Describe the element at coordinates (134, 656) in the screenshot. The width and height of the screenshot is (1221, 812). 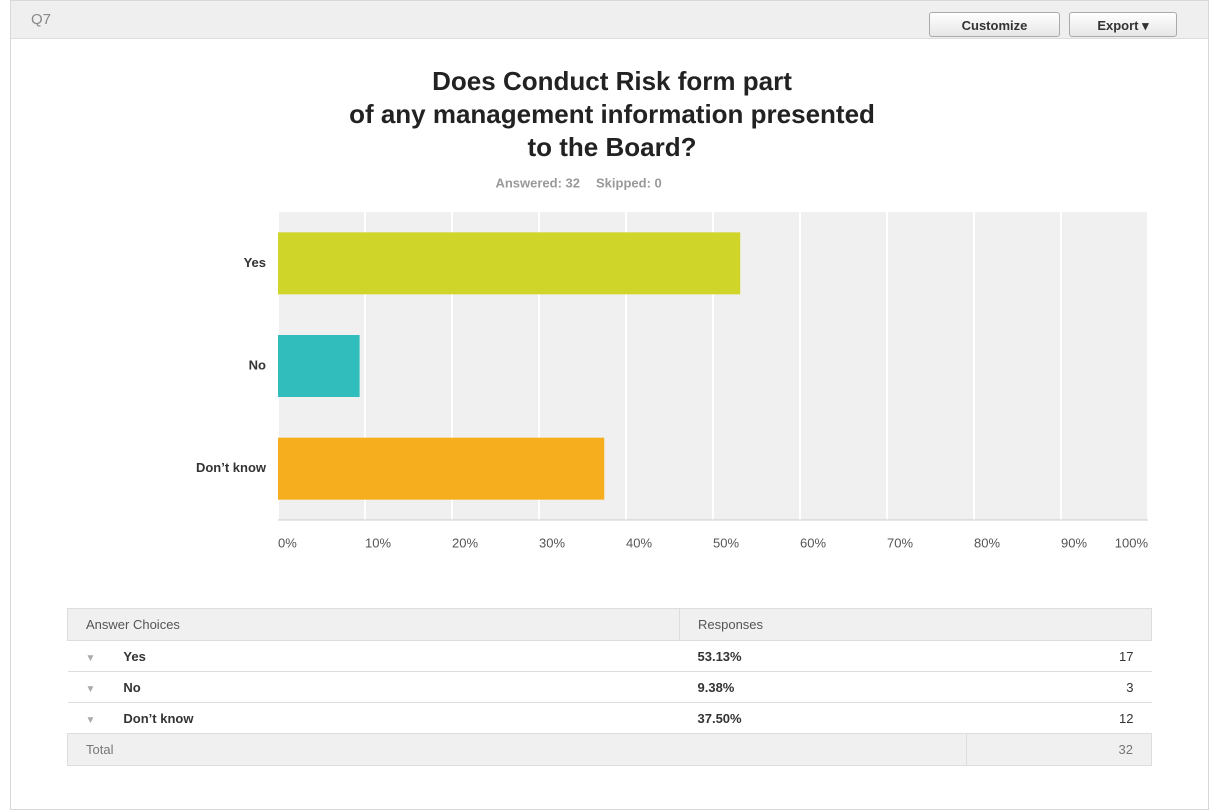
I see `choice: Yes` at that location.